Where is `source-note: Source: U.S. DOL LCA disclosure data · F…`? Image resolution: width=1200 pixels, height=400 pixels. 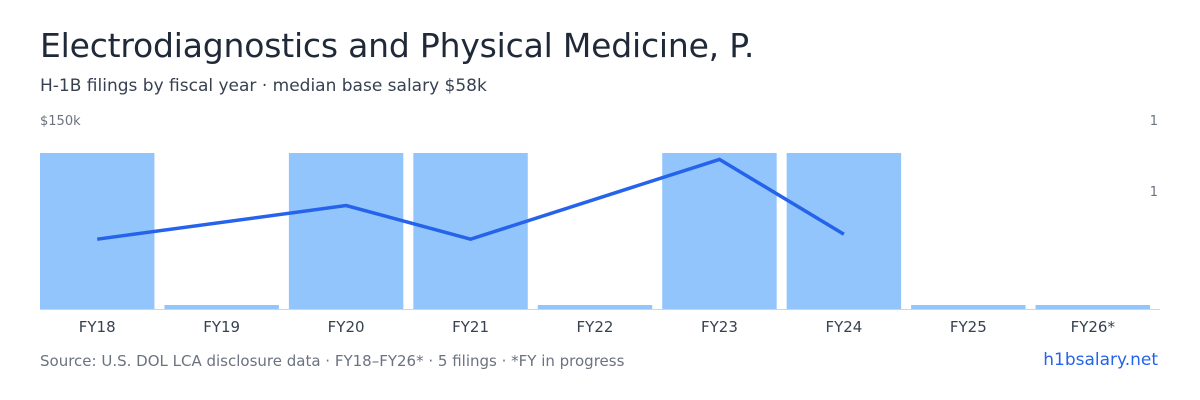
source-note: Source: U.S. DOL LCA disclosure data · F… is located at coordinates (332, 361).